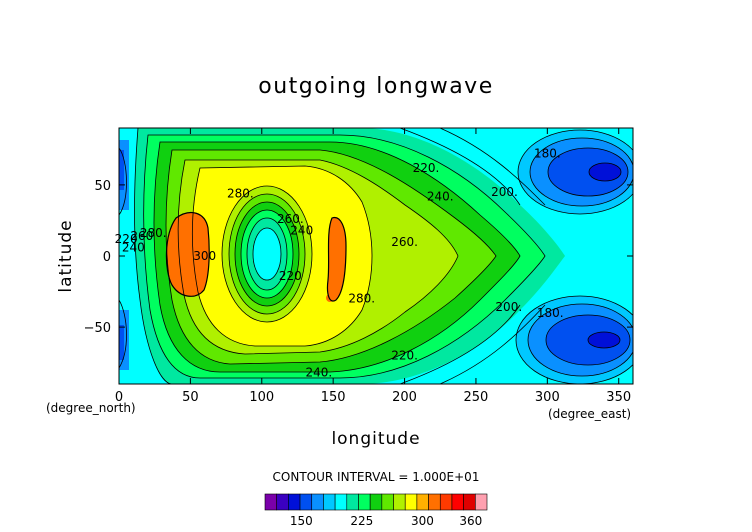  I want to click on x-tick-label: 100, so click(261, 397).